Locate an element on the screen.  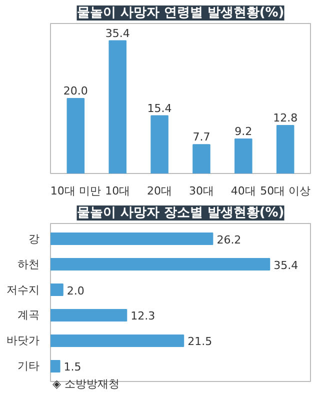
x-tick-label: 10대 미만 is located at coordinates (75, 191).